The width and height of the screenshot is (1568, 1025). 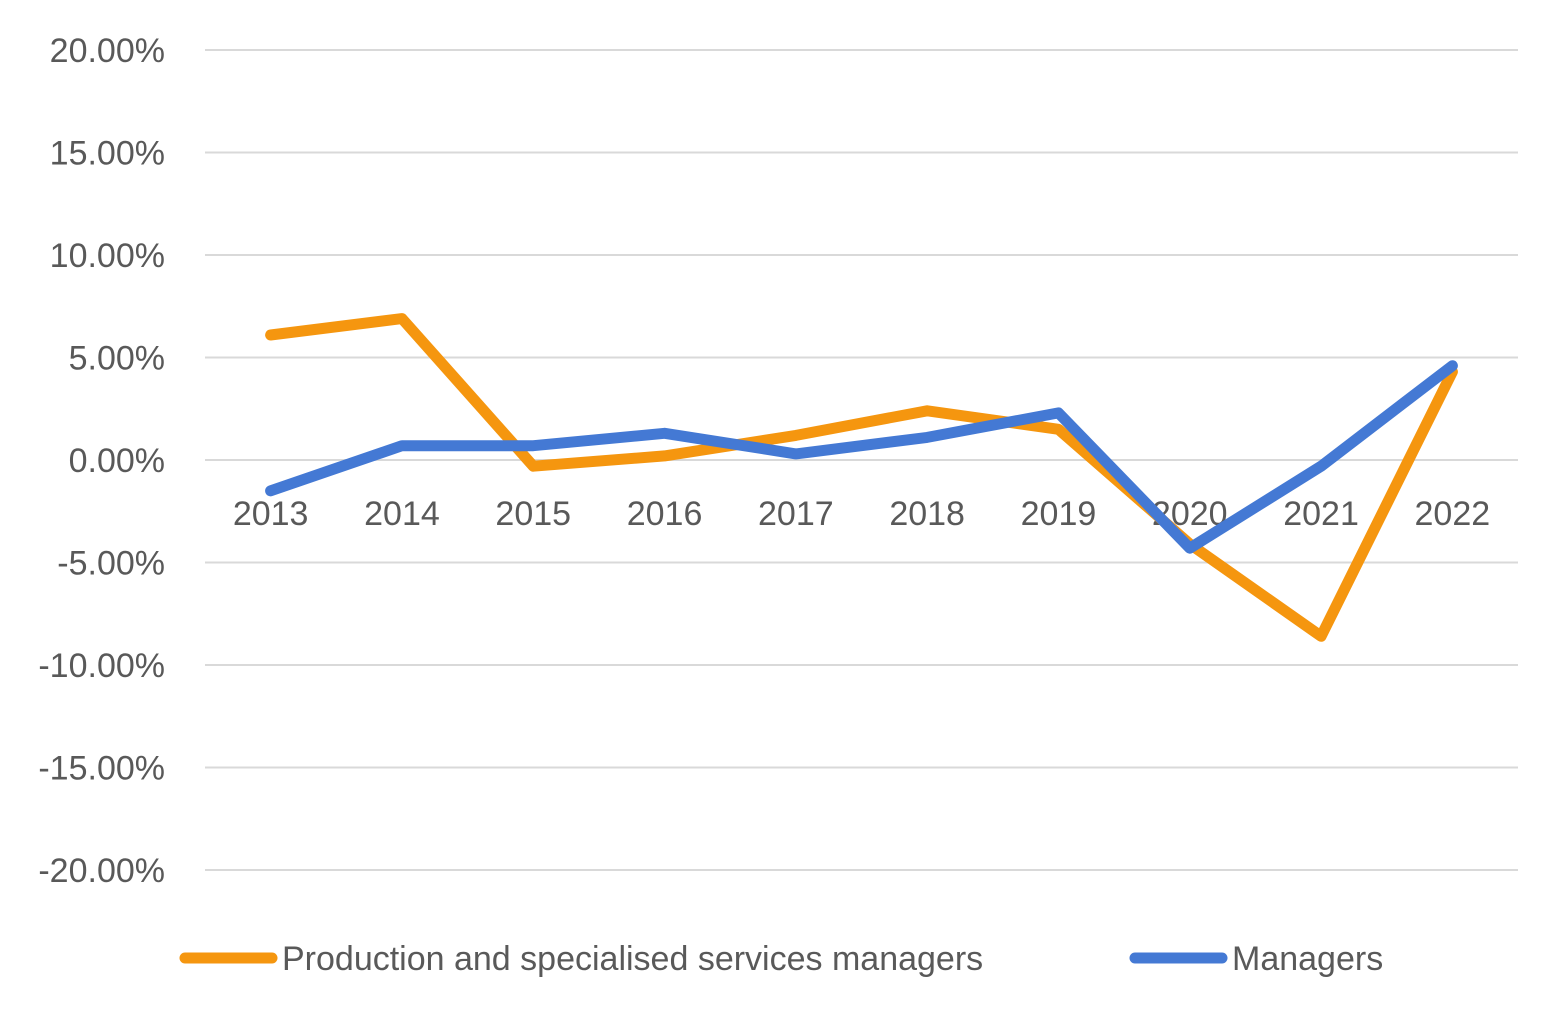 I want to click on x-tick-label: 2013, so click(x=271, y=514).